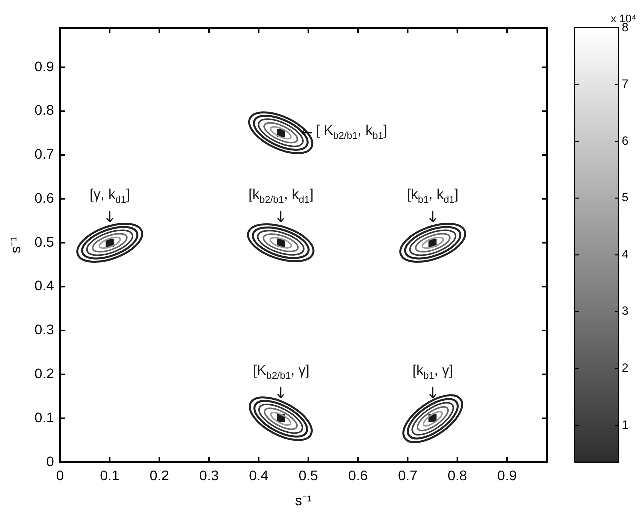  Describe the element at coordinates (625, 311) in the screenshot. I see `color-bar-label: 3` at that location.